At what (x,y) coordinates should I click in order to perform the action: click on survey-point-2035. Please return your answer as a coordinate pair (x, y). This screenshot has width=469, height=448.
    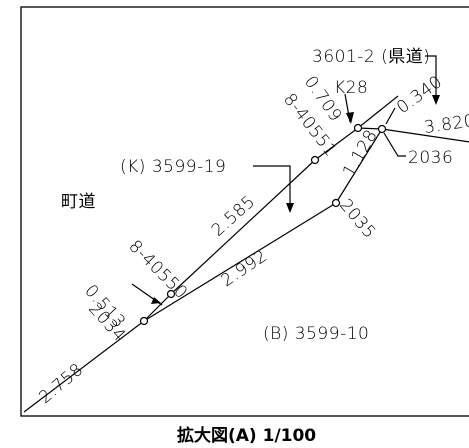
    Looking at the image, I should click on (336, 203).